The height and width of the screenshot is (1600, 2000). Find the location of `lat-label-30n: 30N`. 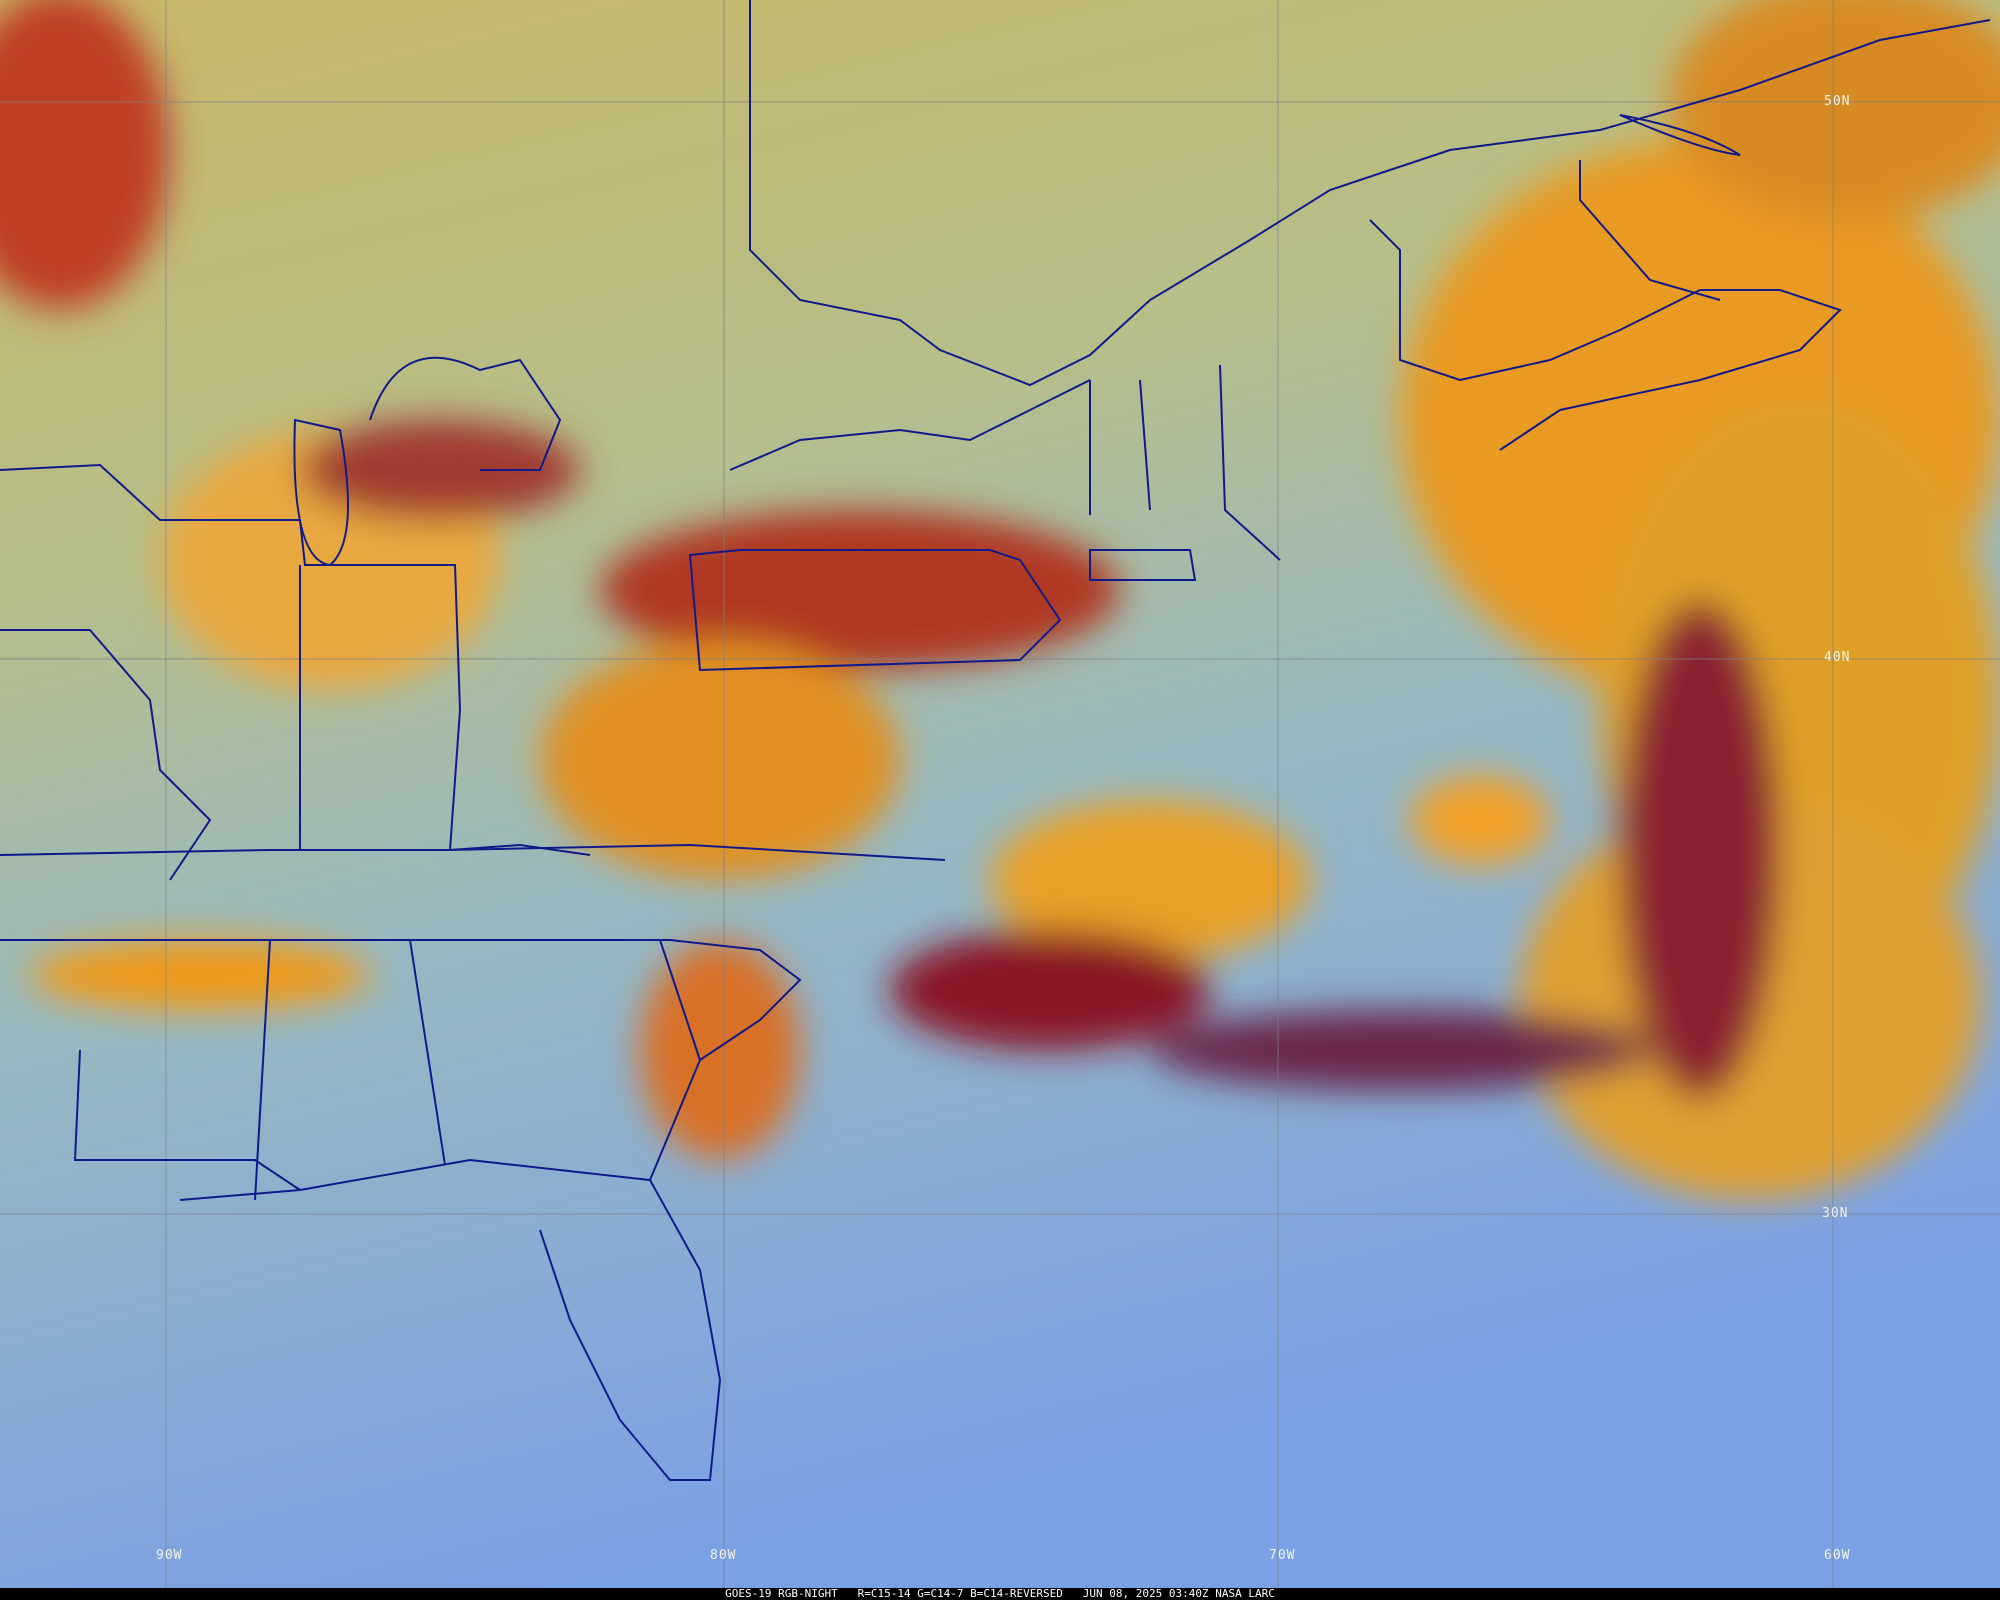

lat-label-30n: 30N is located at coordinates (1835, 1213).